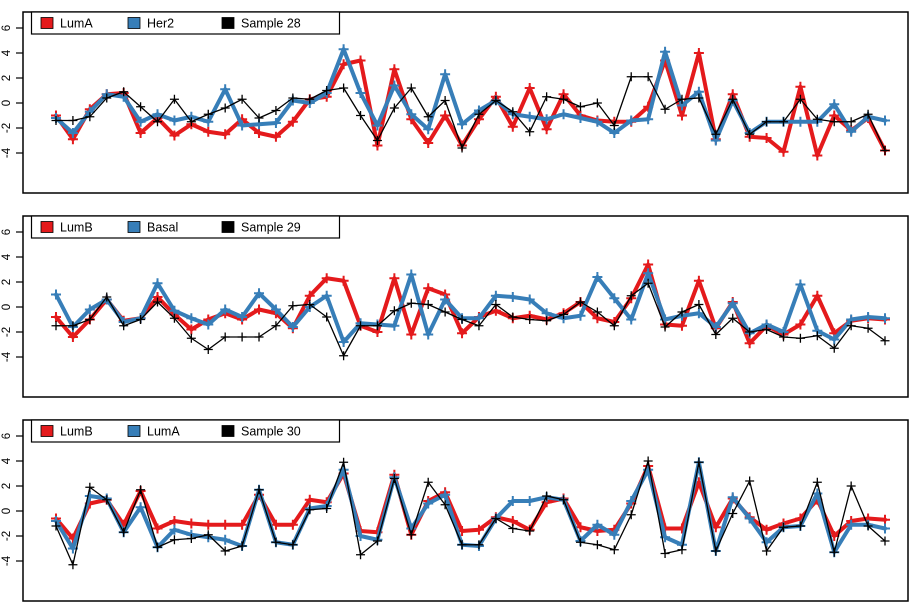 This screenshot has width=913, height=612. I want to click on legend-label: Basal, so click(162, 228).